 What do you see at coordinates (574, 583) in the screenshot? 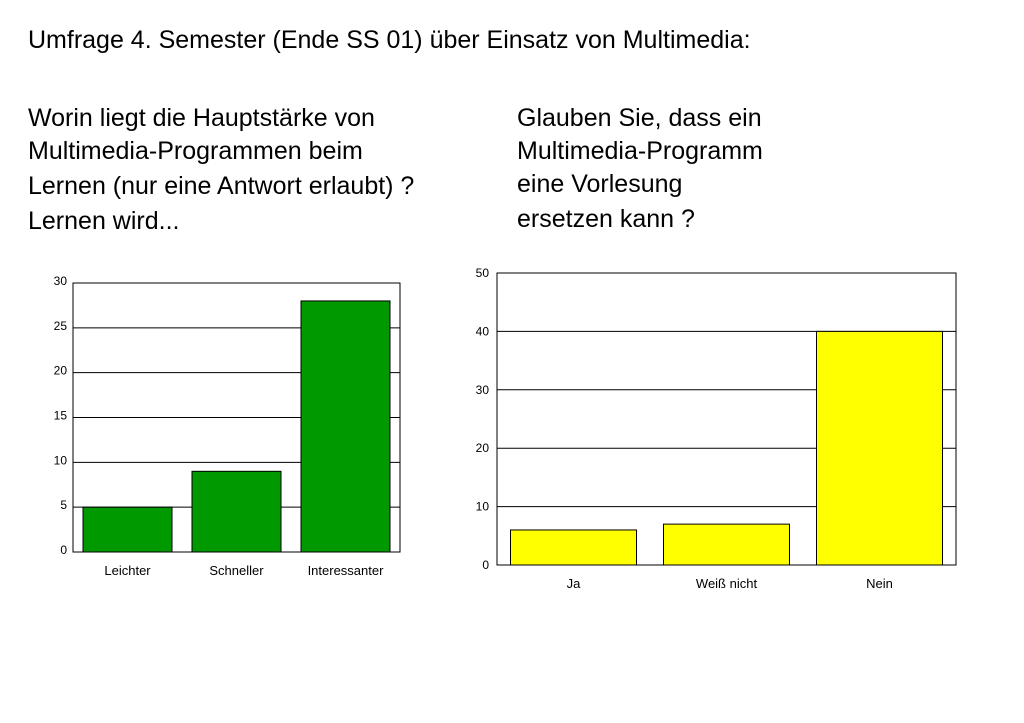
I see `category-label: Ja` at bounding box center [574, 583].